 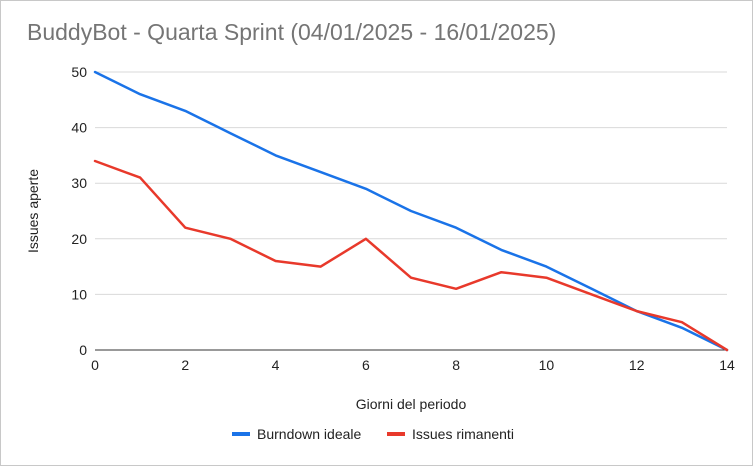 I want to click on legend-label: Issues rimanenti, so click(x=463, y=434).